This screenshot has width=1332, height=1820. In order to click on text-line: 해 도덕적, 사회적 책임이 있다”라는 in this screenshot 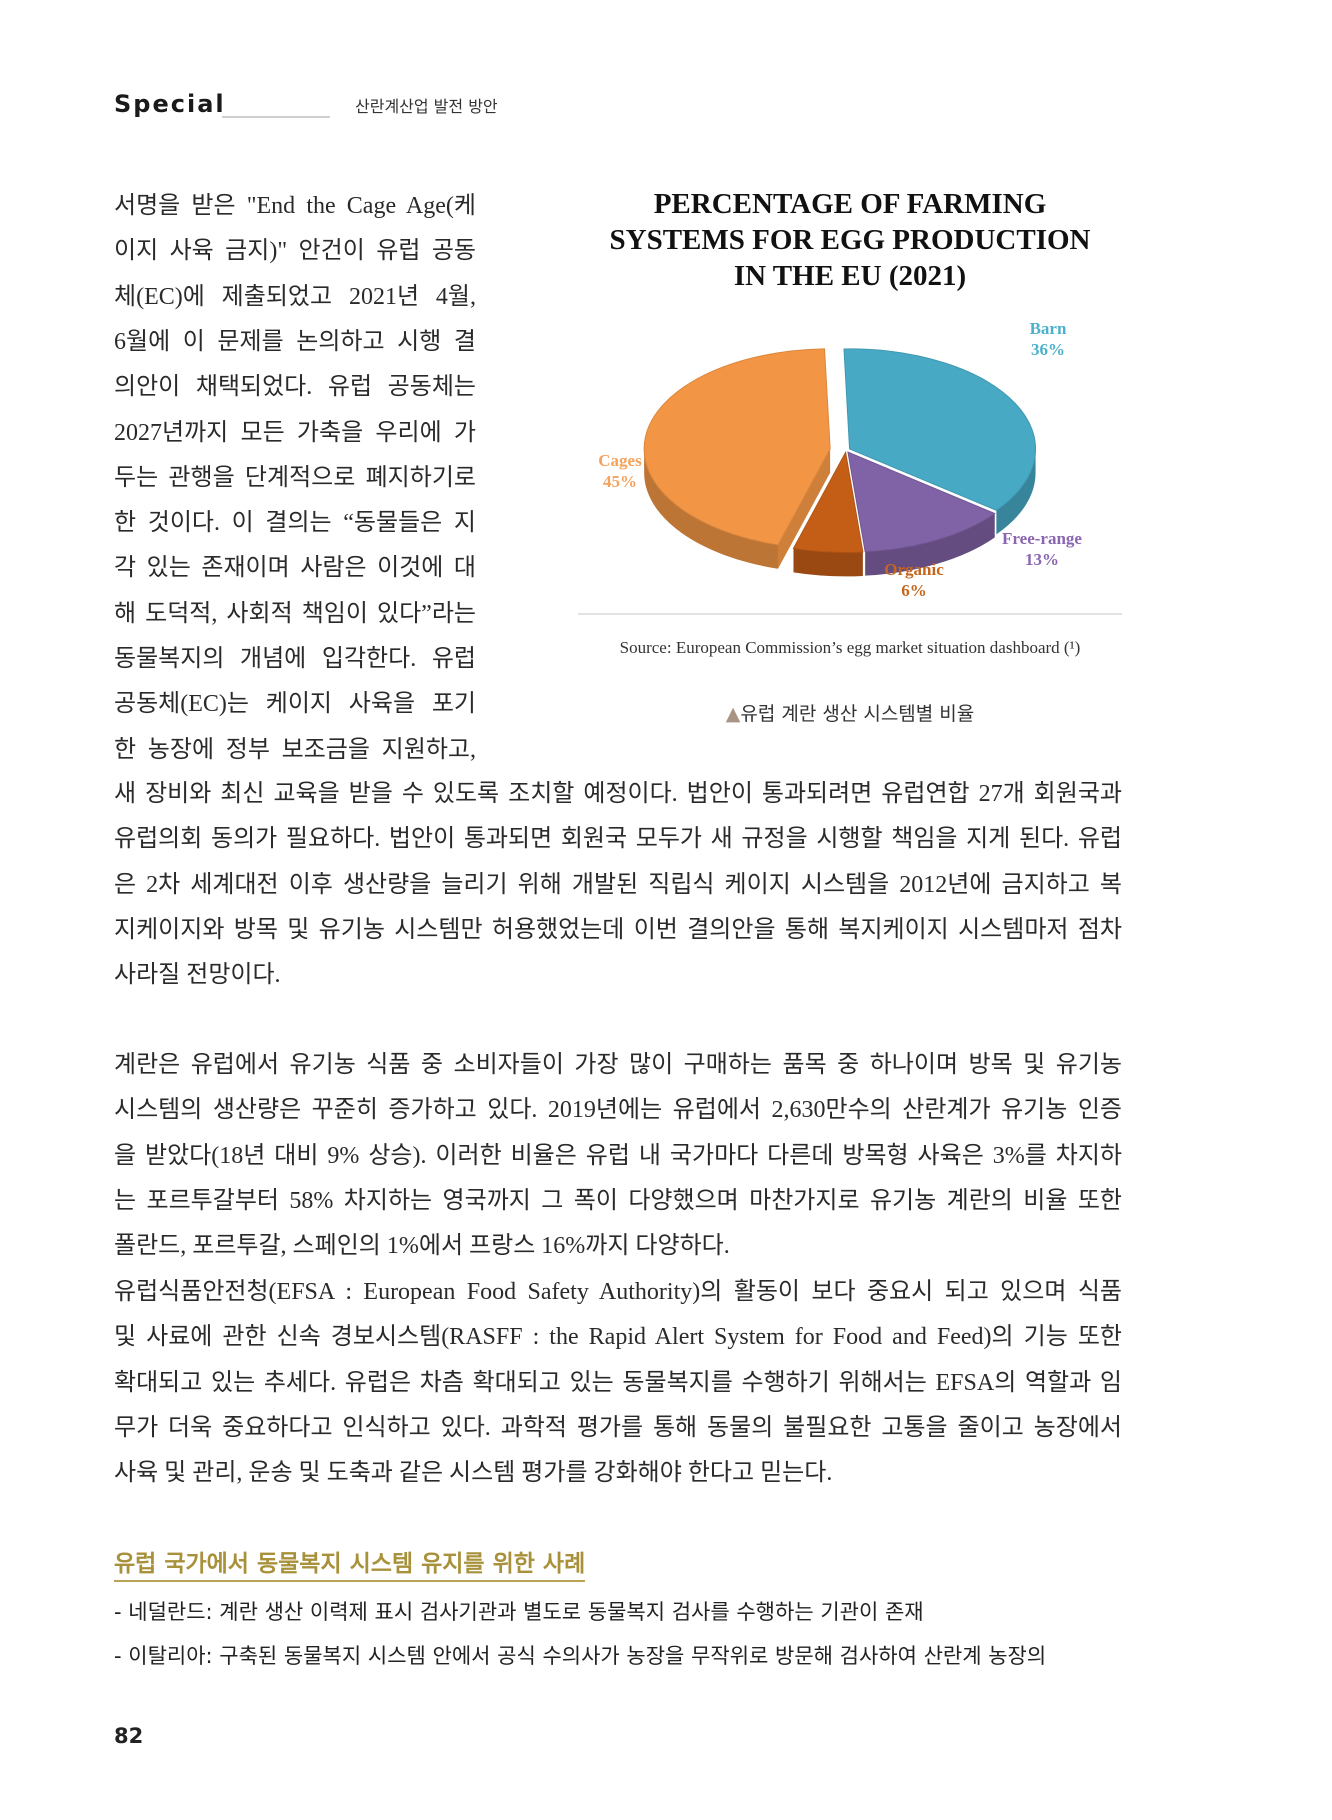, I will do `click(295, 613)`.